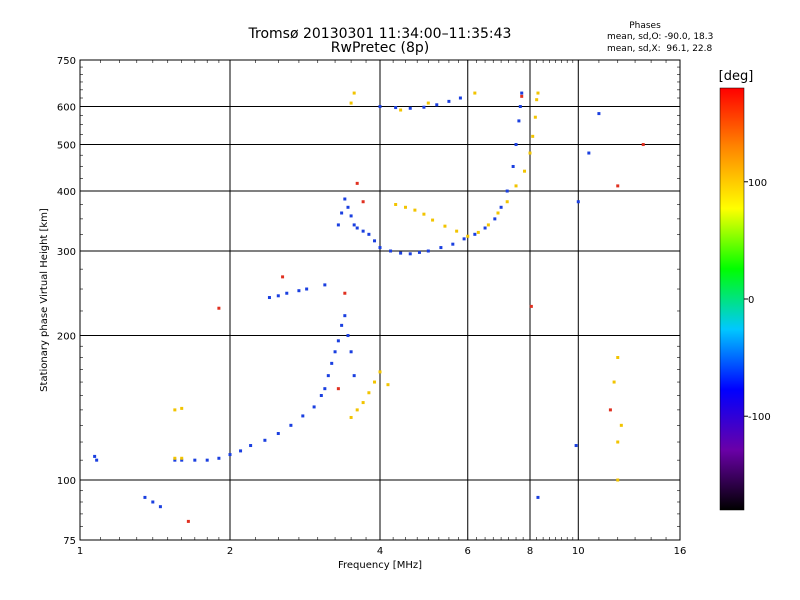 This screenshot has width=800, height=600. I want to click on x-tick-label: 6, so click(468, 551).